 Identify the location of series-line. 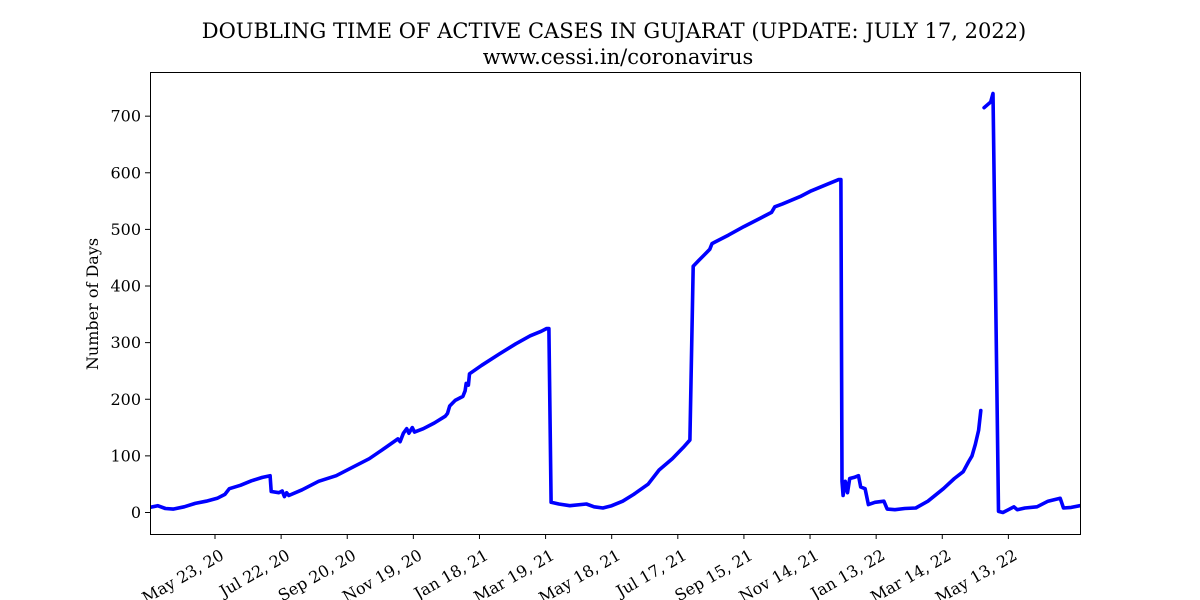
(1031, 303).